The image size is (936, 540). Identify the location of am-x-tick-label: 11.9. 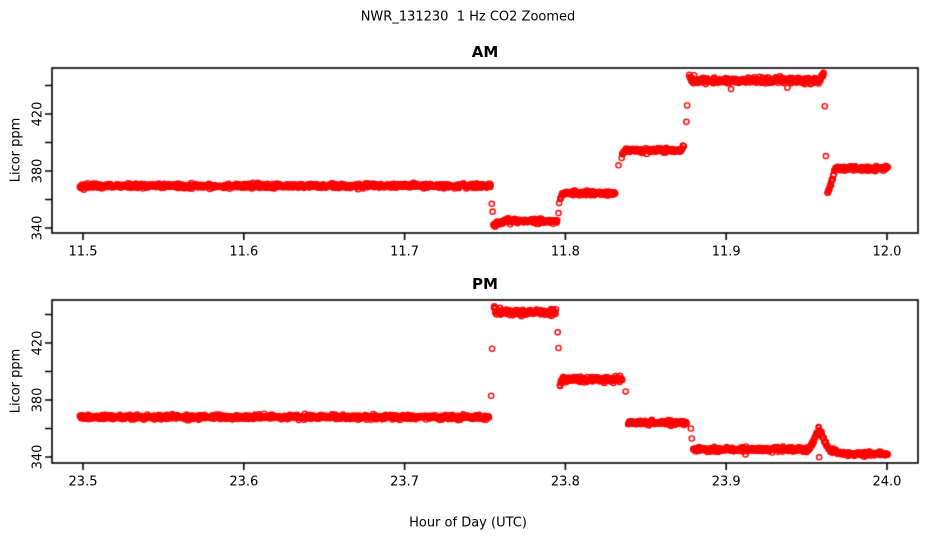
(726, 252).